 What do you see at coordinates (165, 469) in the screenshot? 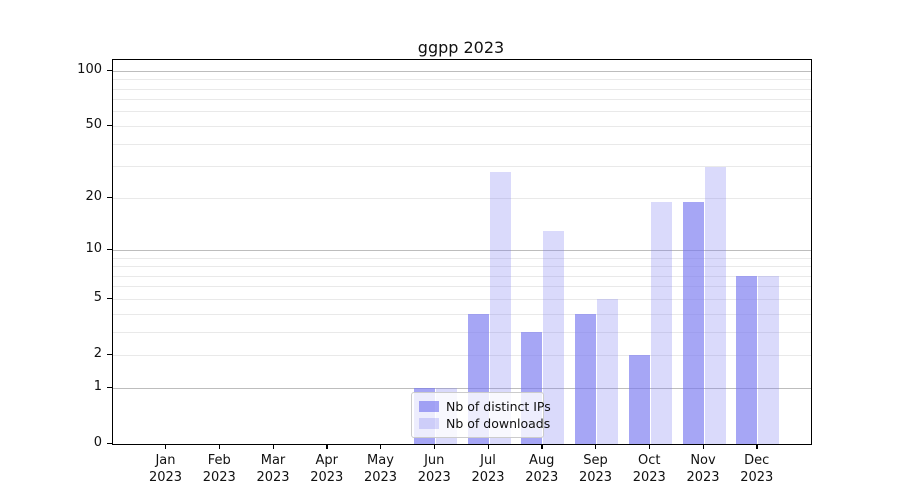
I see `x-tick-label-jan: Jan 2023` at bounding box center [165, 469].